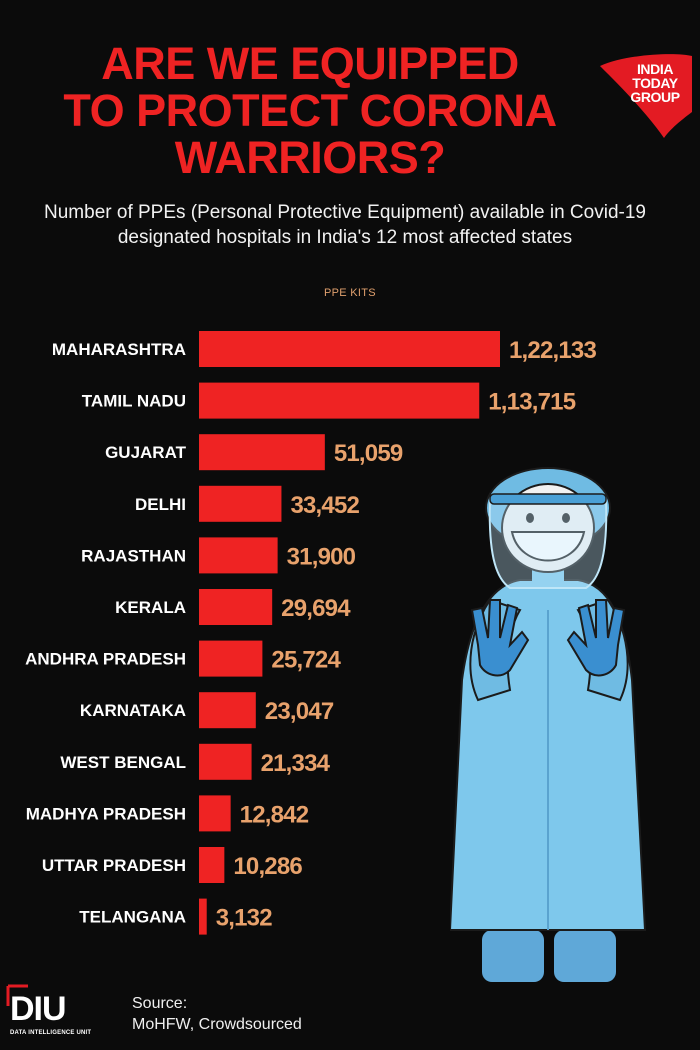 This screenshot has height=1050, width=700. I want to click on category-label: UTTAR PRADESH, so click(114, 865).